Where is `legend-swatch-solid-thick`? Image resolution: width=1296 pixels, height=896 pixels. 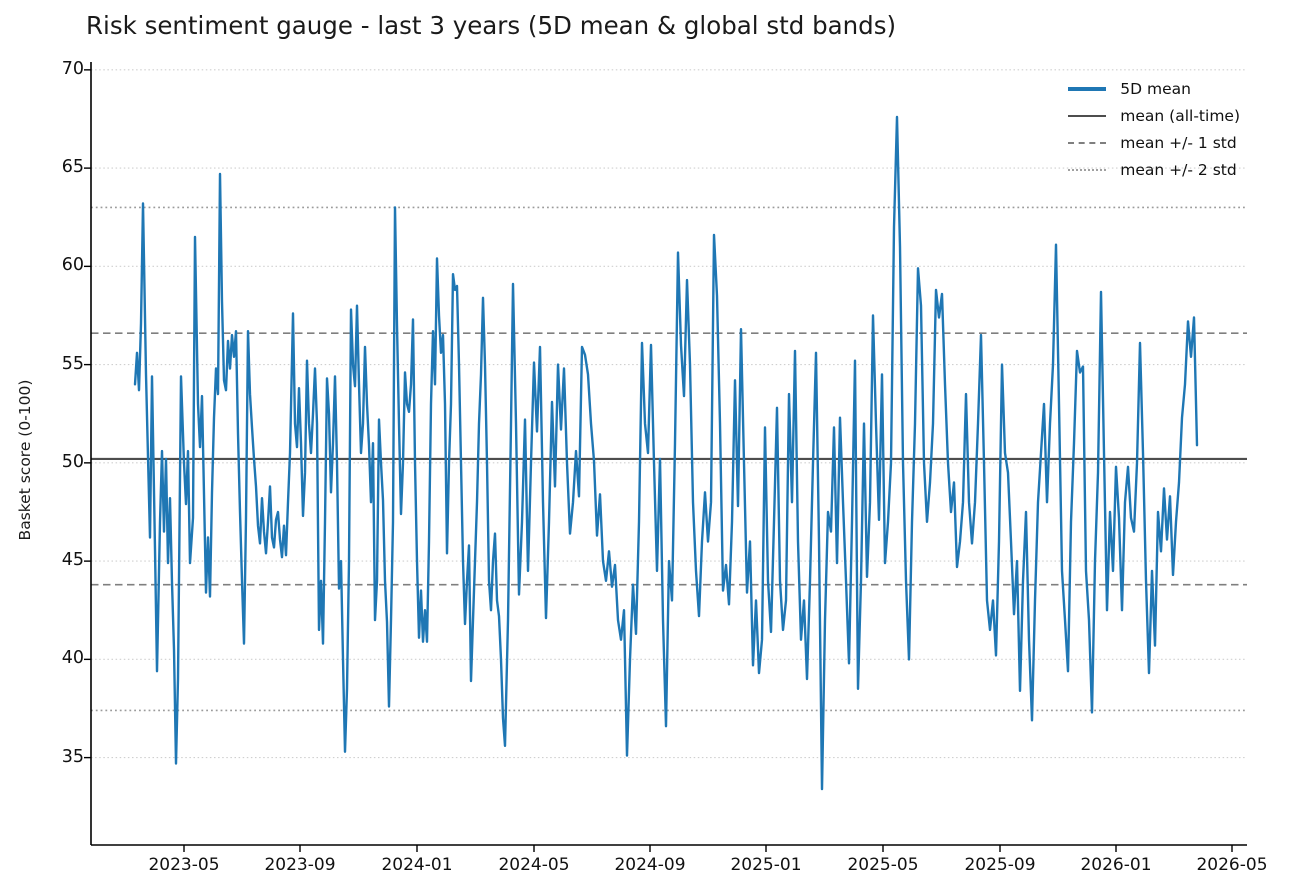 legend-swatch-solid-thick is located at coordinates (1087, 88).